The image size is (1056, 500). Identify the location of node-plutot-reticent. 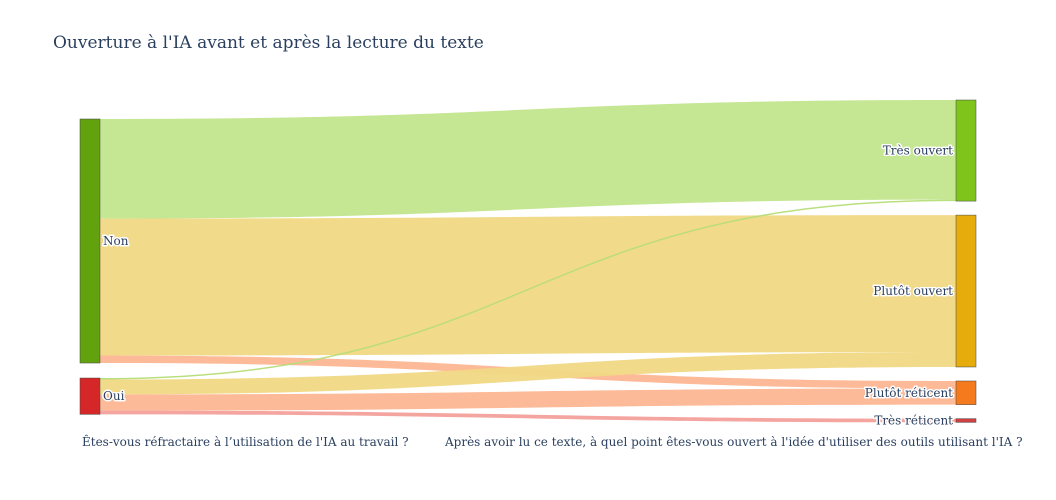
(966, 392).